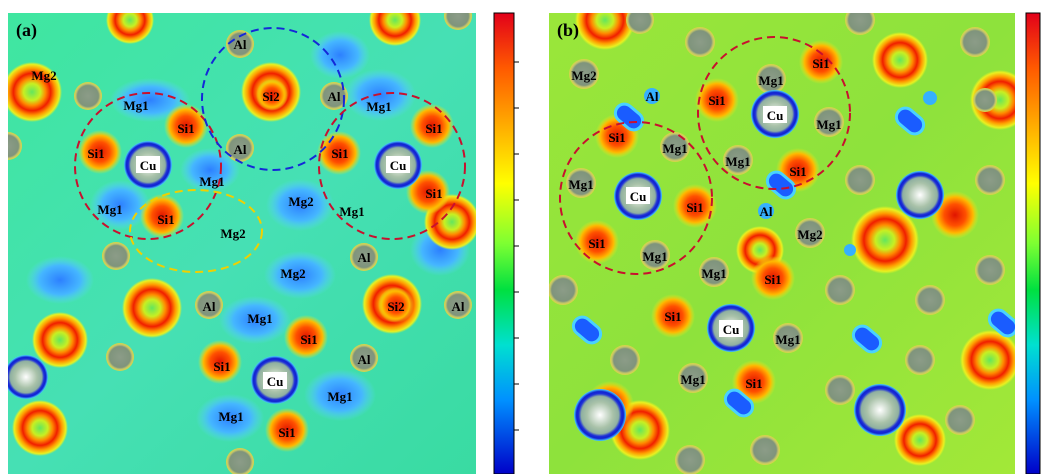  I want to click on colorbar-a, so click(506, 243).